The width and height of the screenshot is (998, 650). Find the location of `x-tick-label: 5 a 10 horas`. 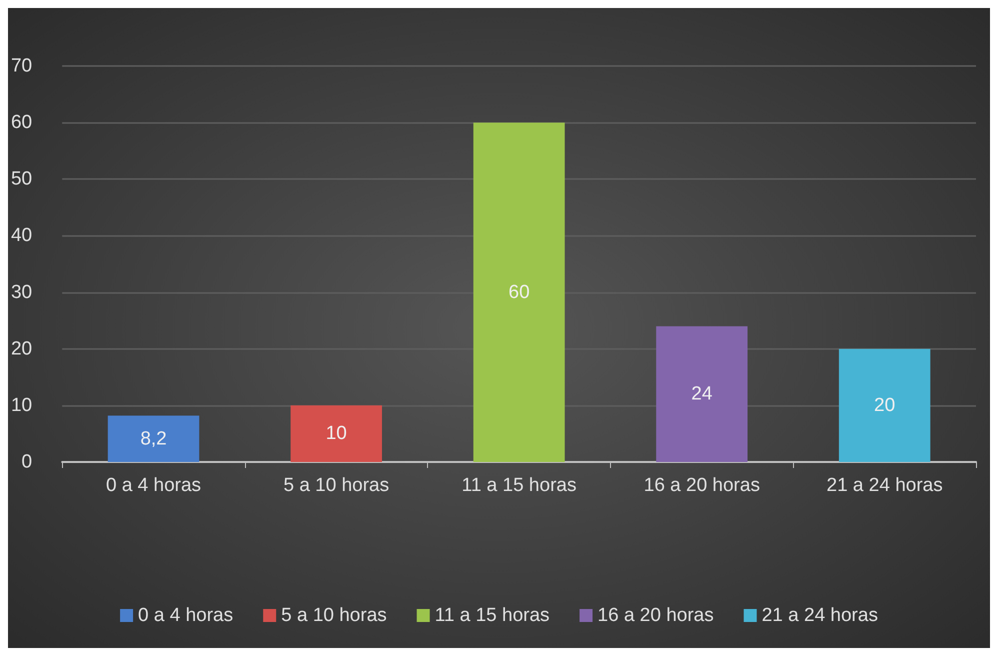

x-tick-label: 5 a 10 horas is located at coordinates (336, 485).